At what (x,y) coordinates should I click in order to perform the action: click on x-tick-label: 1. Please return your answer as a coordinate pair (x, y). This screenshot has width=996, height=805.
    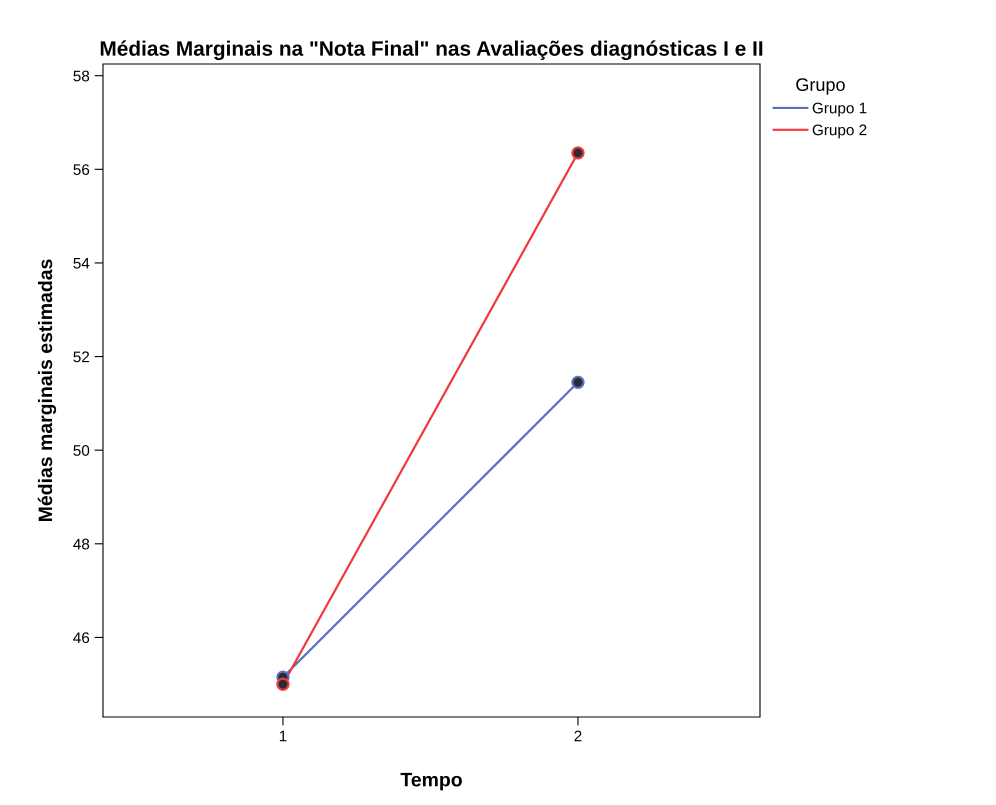
    Looking at the image, I should click on (283, 736).